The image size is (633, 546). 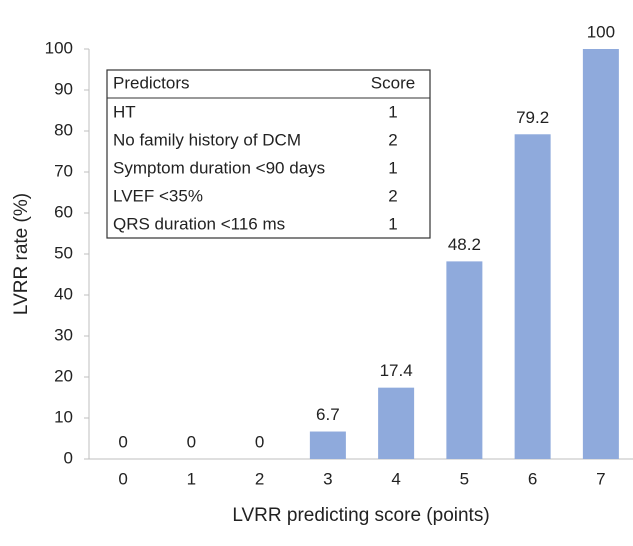 What do you see at coordinates (219, 167) in the screenshot?
I see `table-cell: Symptom duration <90 days` at bounding box center [219, 167].